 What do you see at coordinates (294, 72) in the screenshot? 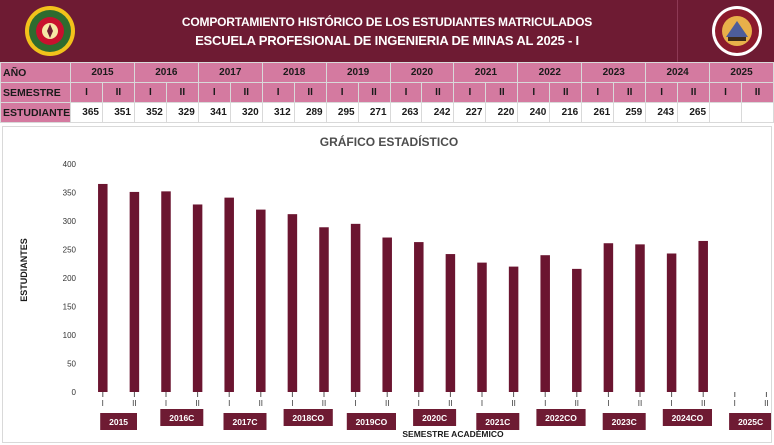
I see `year-cell: 2018` at bounding box center [294, 72].